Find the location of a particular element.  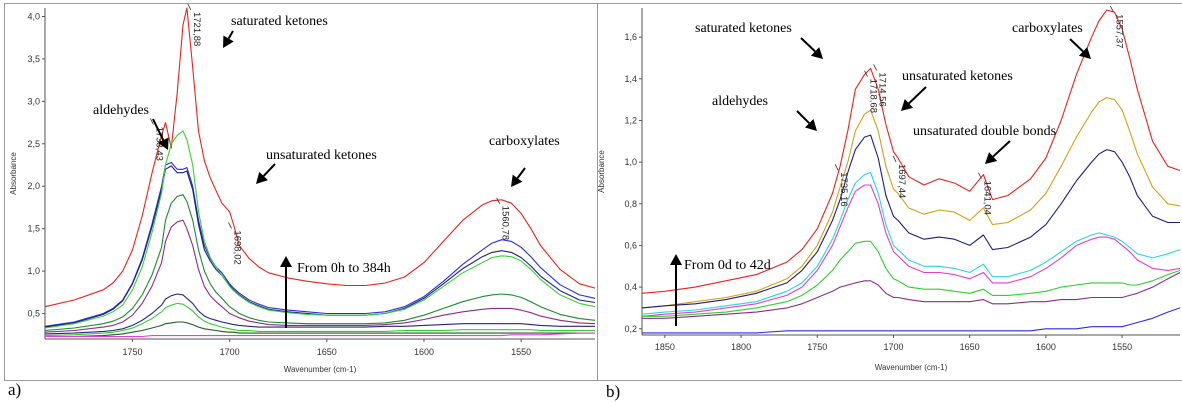

y-tick-label: 2,5 is located at coordinates (33, 144).